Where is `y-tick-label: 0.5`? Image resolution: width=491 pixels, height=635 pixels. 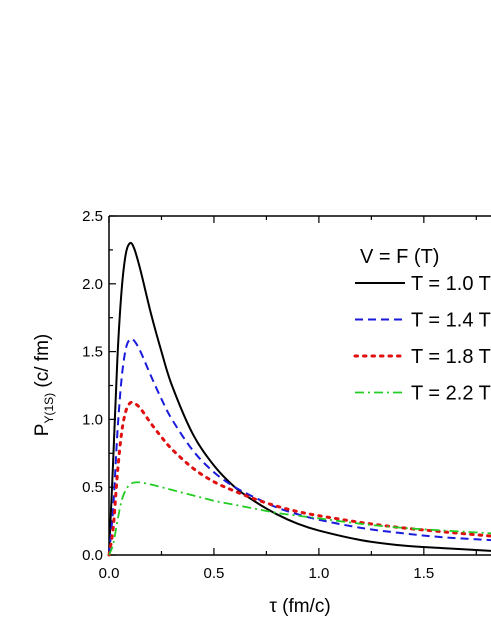
y-tick-label: 0.5 is located at coordinates (92, 487).